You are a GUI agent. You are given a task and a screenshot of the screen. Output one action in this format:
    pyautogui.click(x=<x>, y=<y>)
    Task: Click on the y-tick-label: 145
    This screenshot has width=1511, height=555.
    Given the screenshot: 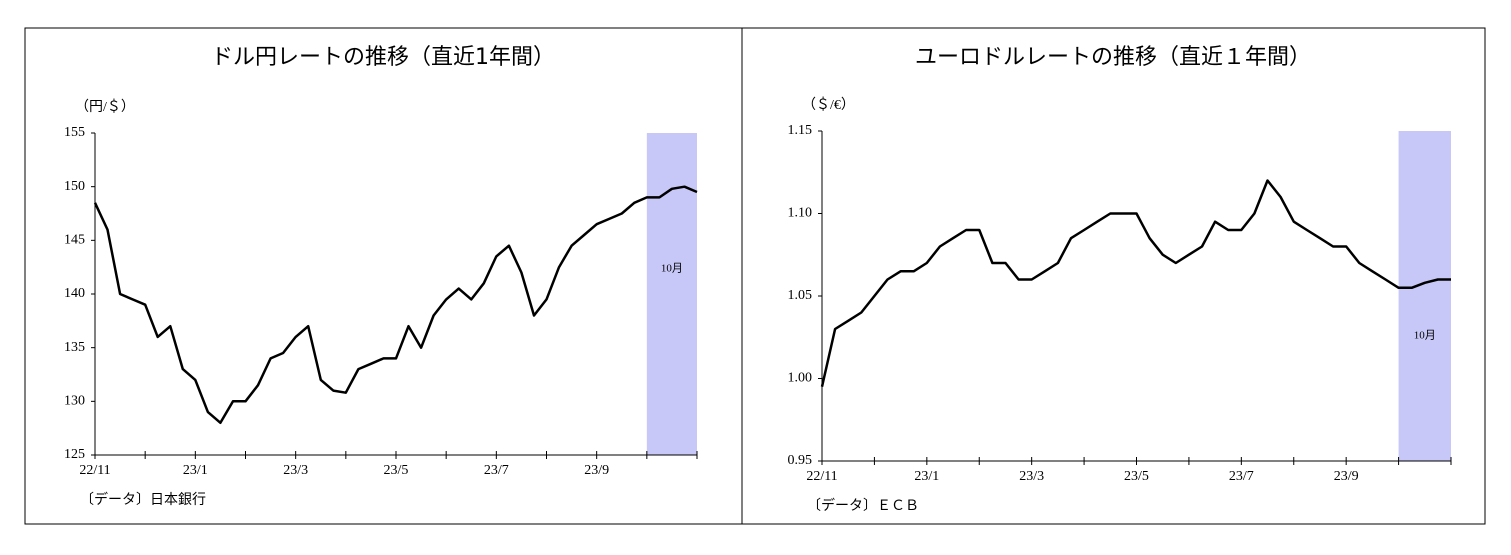 What is the action you would take?
    pyautogui.click(x=74, y=240)
    